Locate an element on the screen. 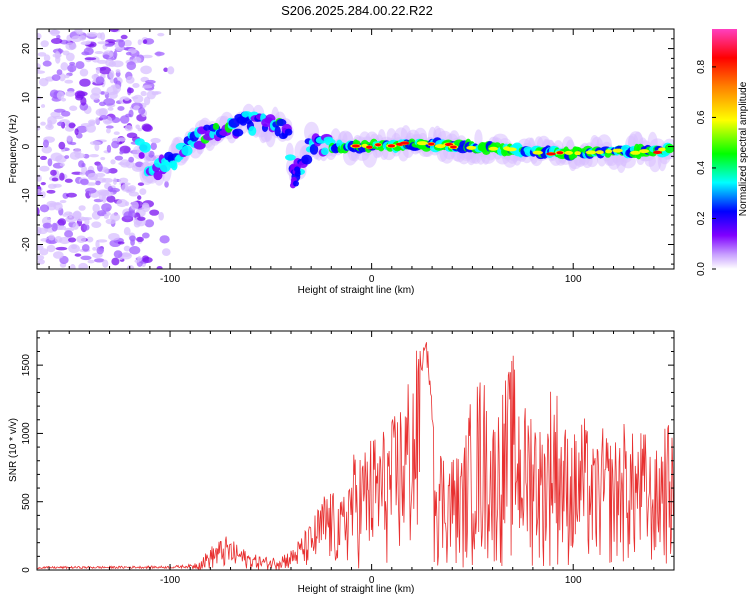  snr-y-label: SNR (10 * v/v) is located at coordinates (13, 450).